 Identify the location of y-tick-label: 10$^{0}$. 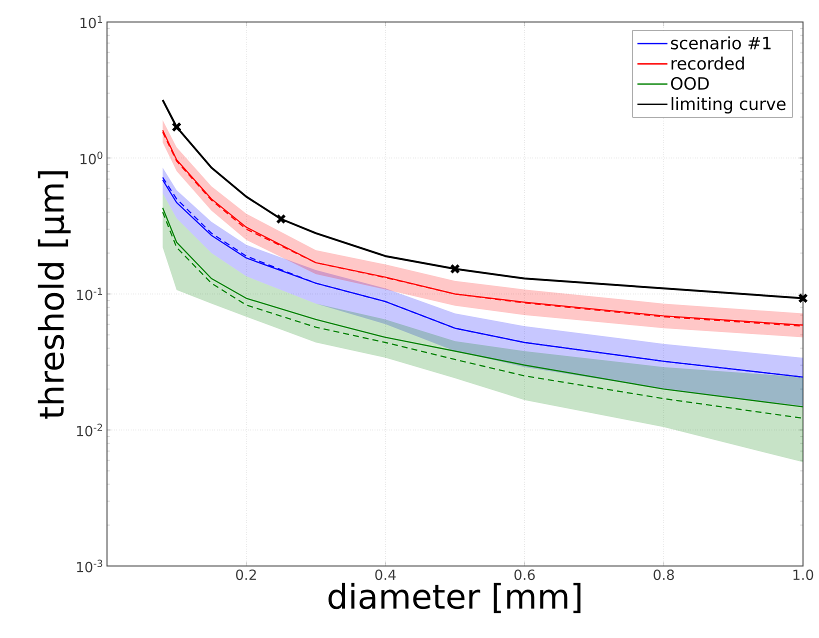
(91, 158).